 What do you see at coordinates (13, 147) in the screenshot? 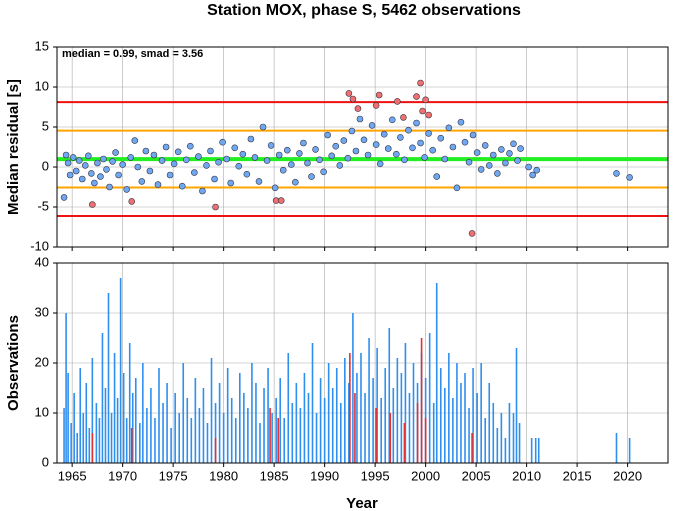
I see `y-axis-label: Median residual [s]` at bounding box center [13, 147].